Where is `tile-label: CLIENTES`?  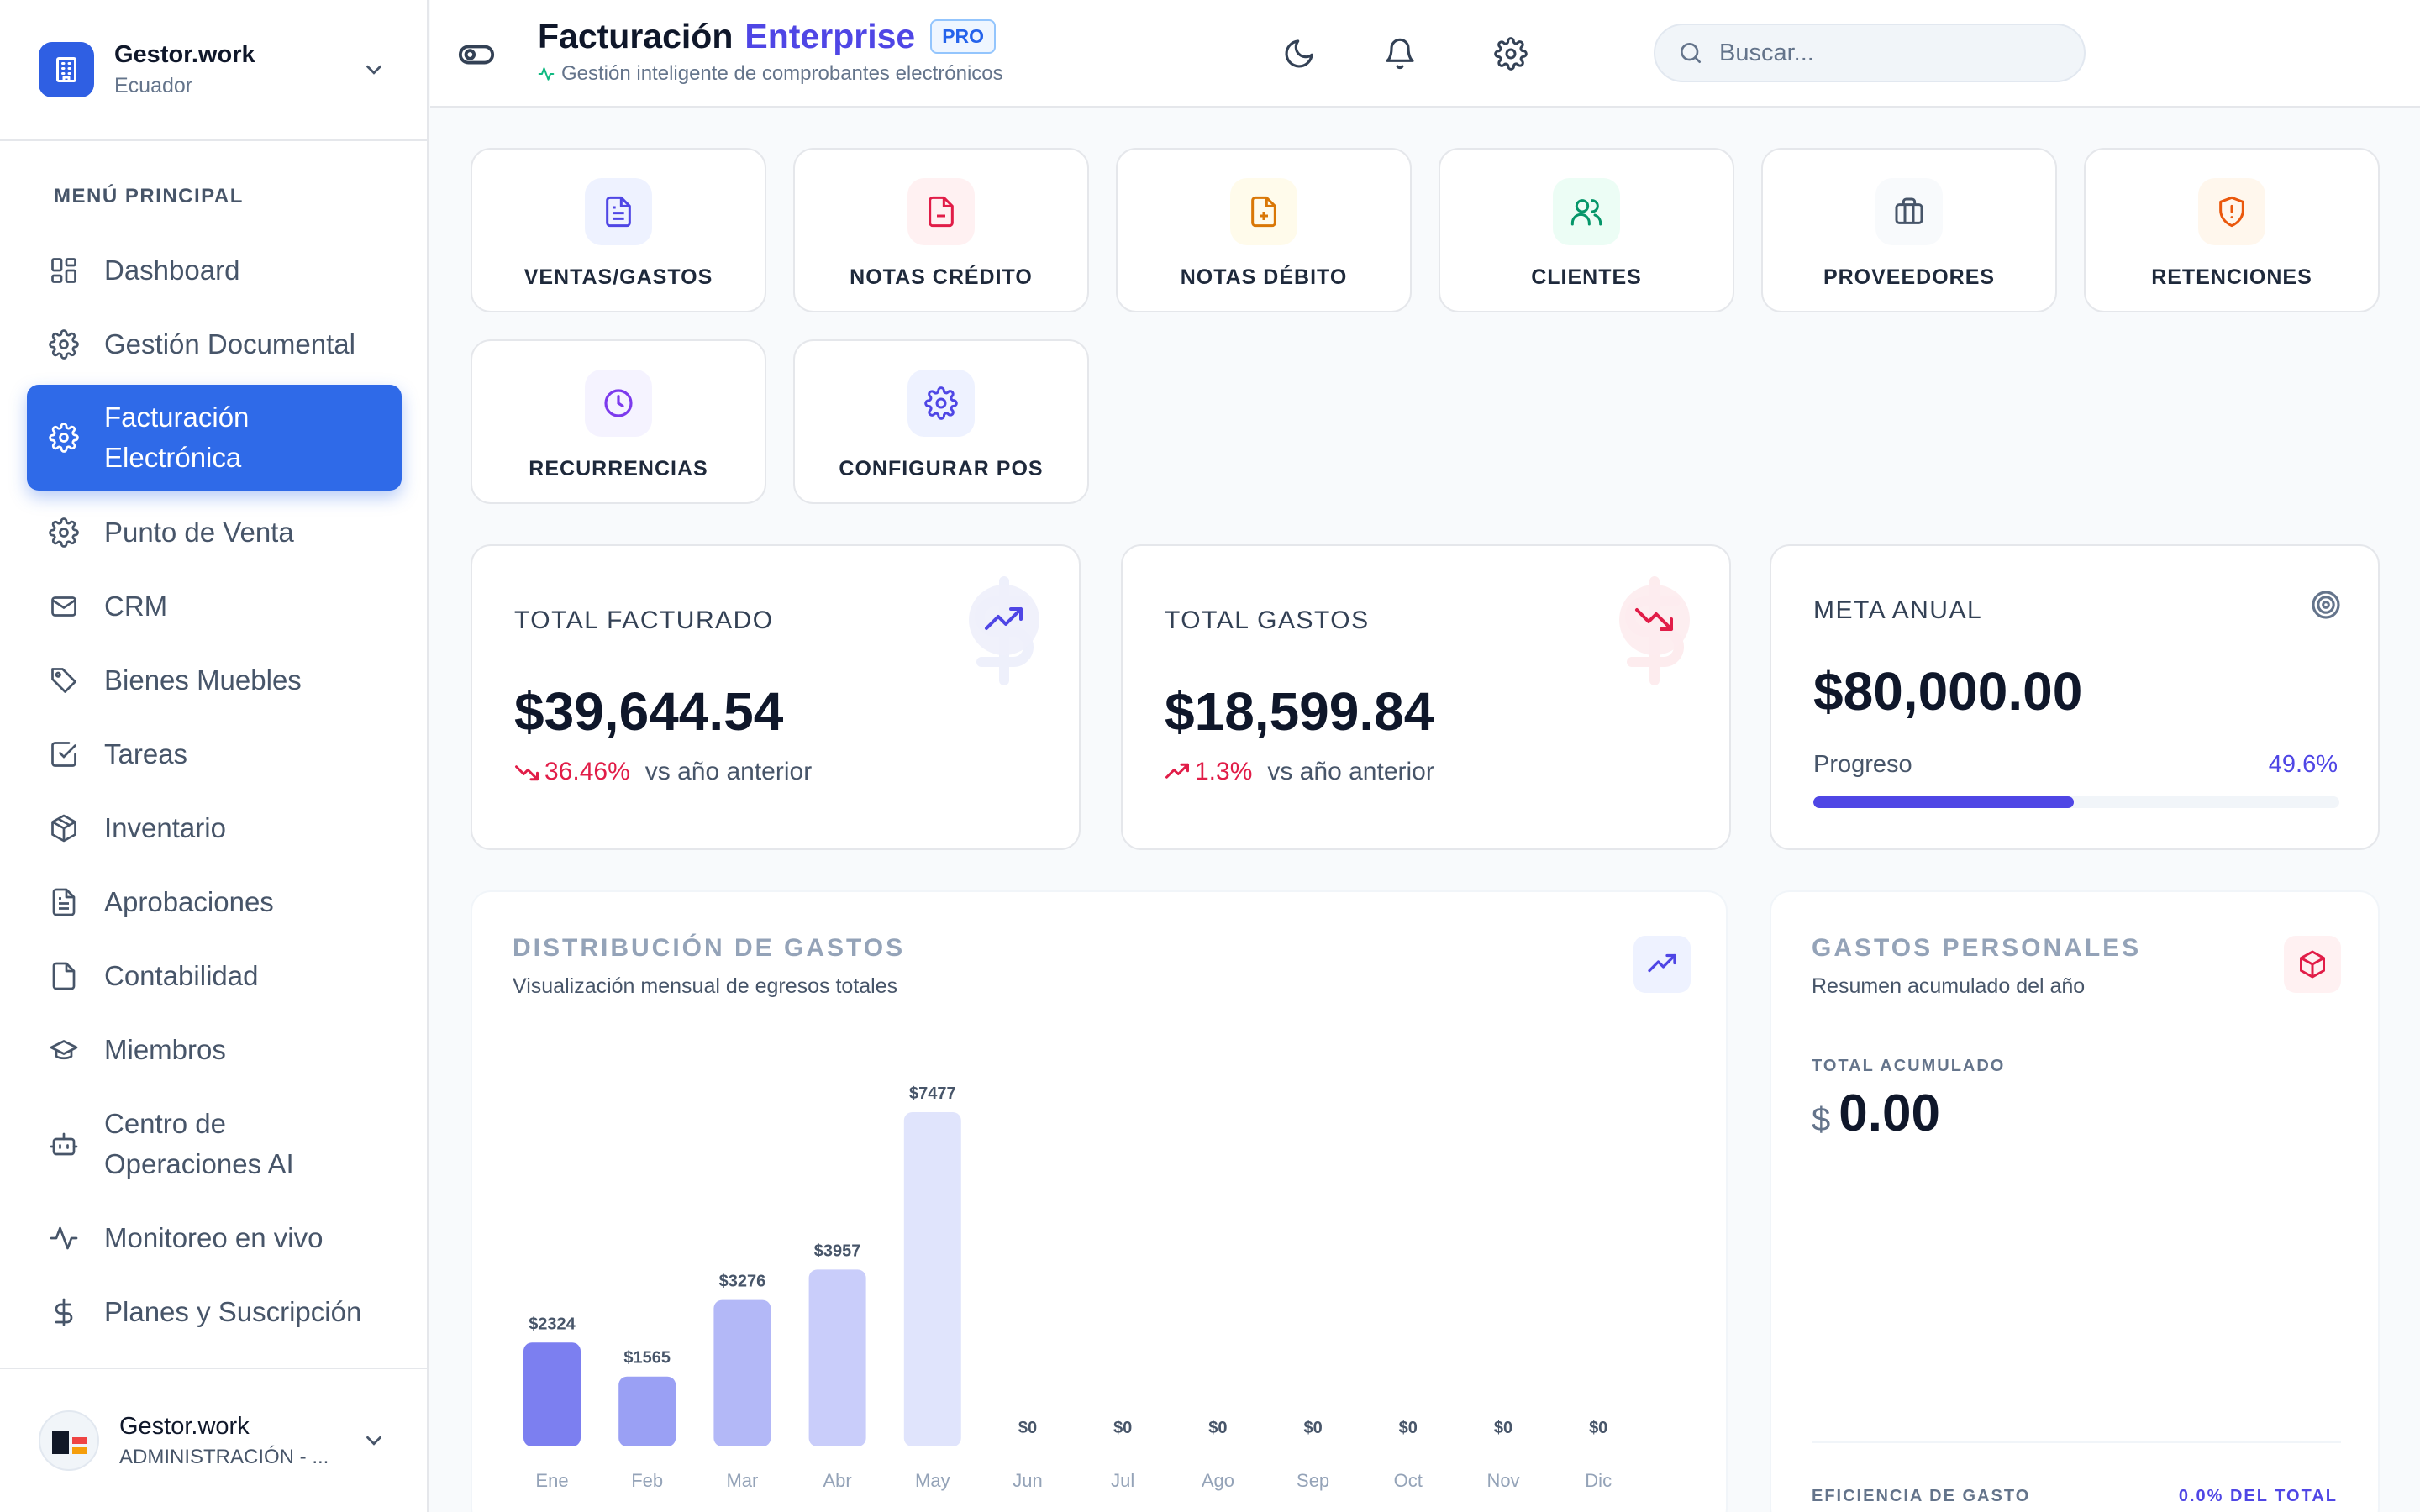 tile-label: CLIENTES is located at coordinates (1587, 277).